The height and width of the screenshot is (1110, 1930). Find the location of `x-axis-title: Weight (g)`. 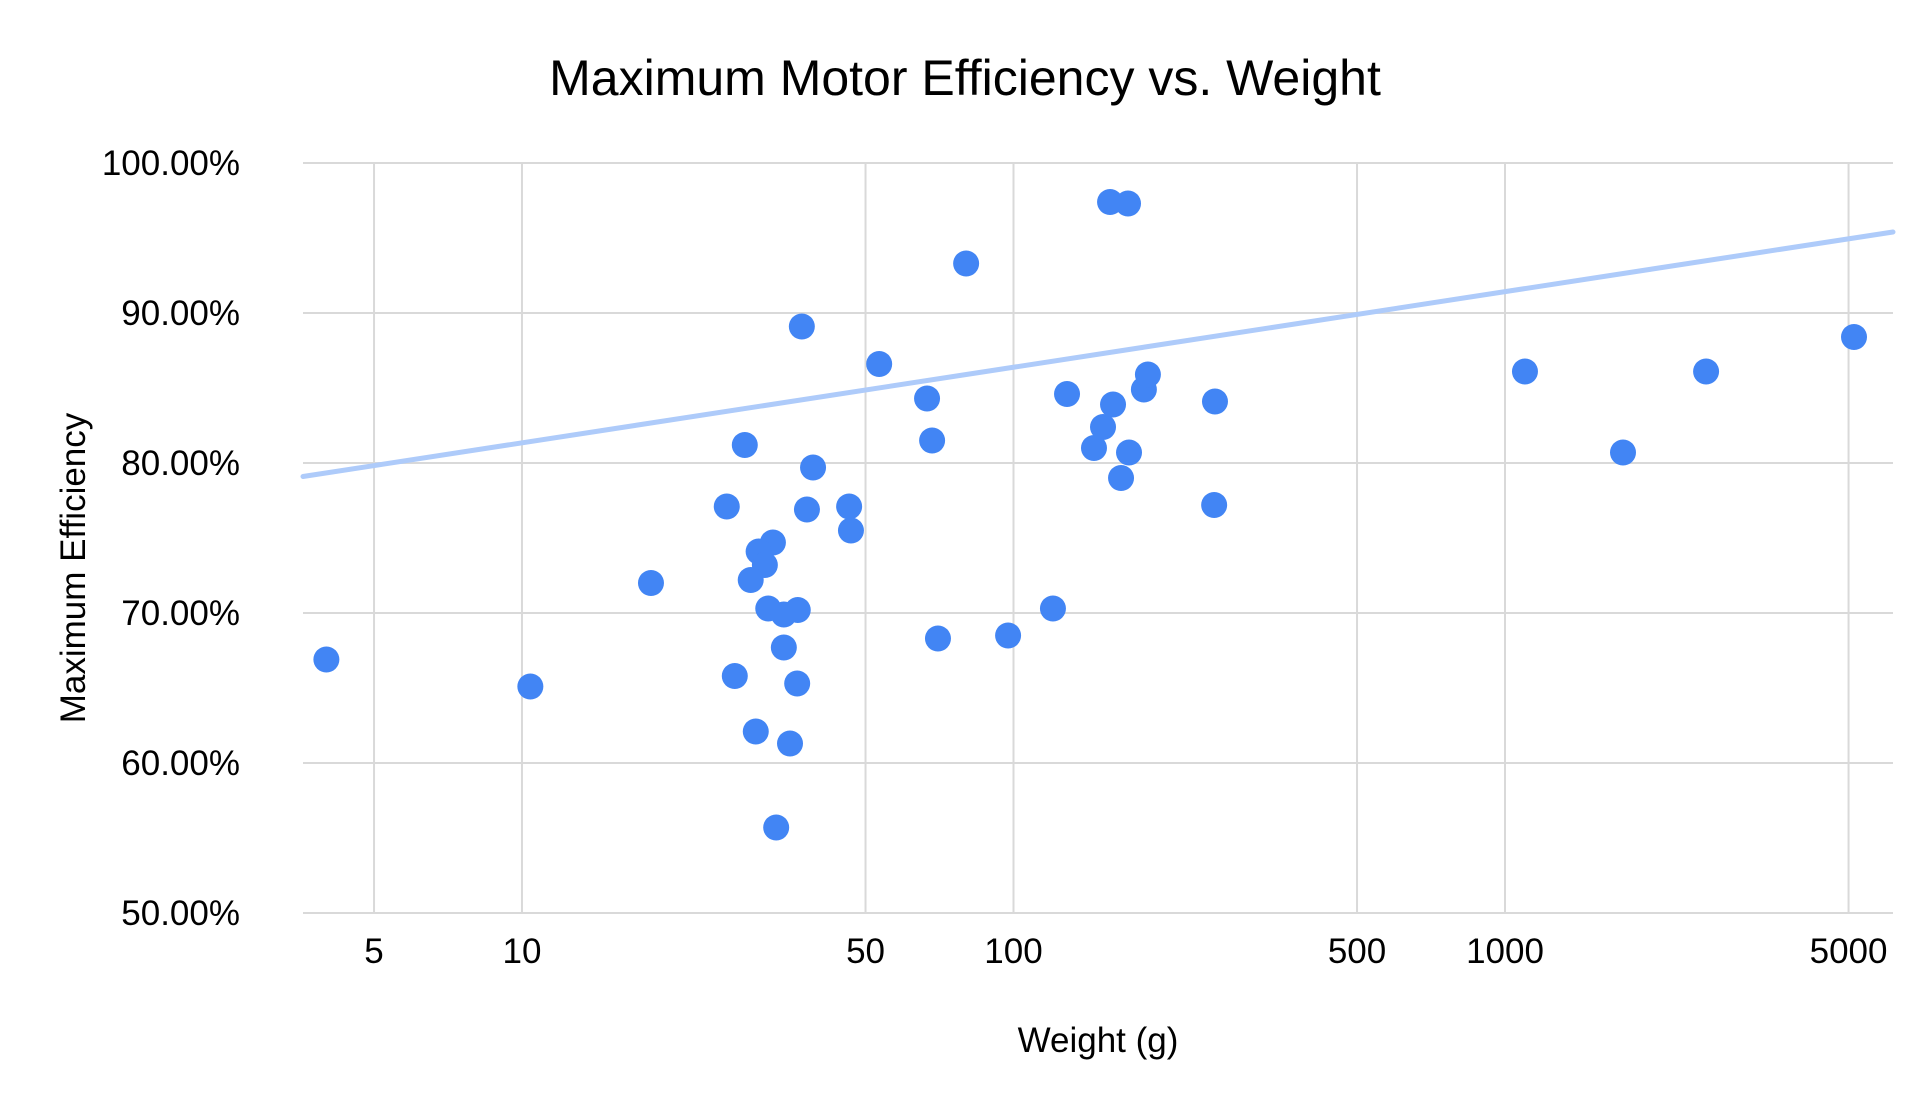

x-axis-title: Weight (g) is located at coordinates (1098, 1040).